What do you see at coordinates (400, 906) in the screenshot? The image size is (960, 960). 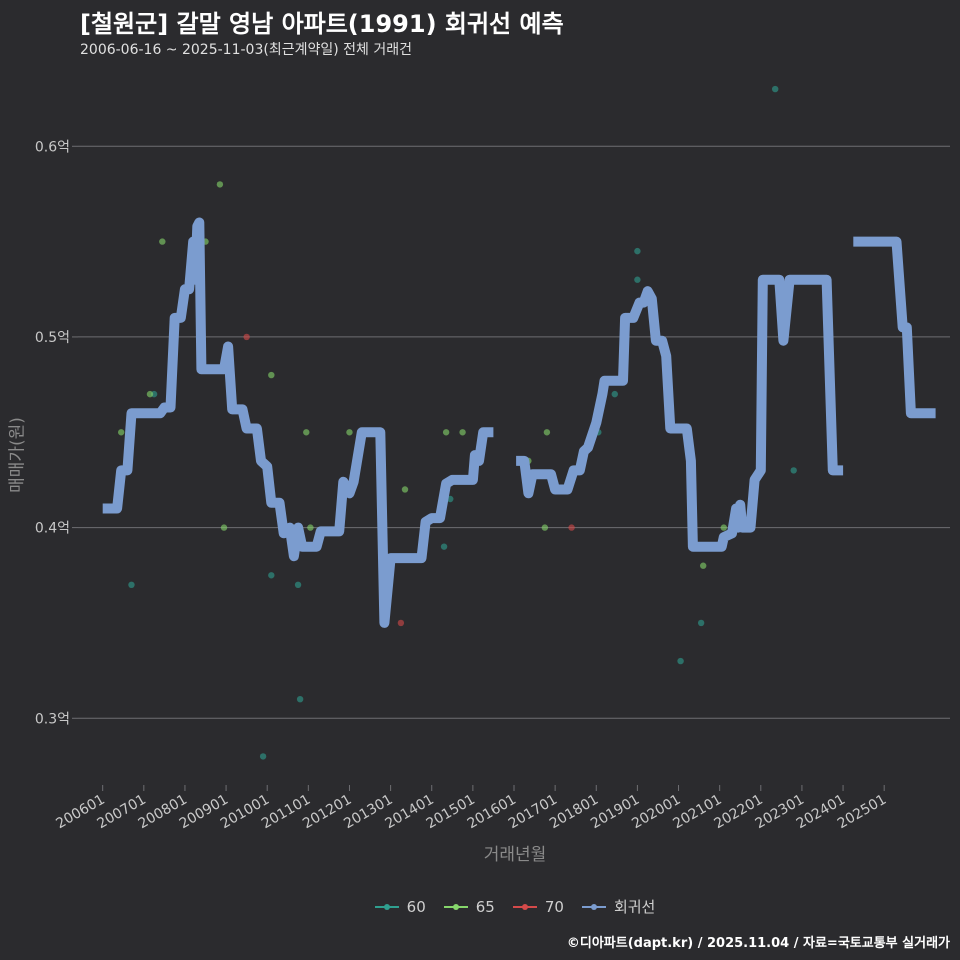 I see `legend-item-60: 60` at bounding box center [400, 906].